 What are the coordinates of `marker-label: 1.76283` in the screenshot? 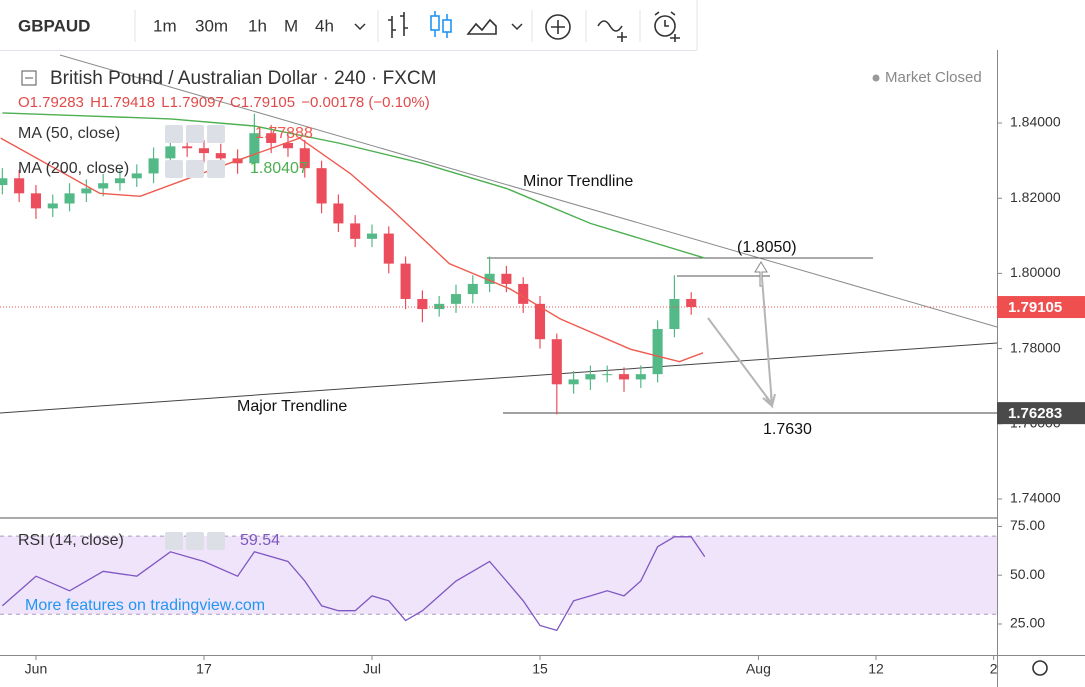 It's located at (1035, 413).